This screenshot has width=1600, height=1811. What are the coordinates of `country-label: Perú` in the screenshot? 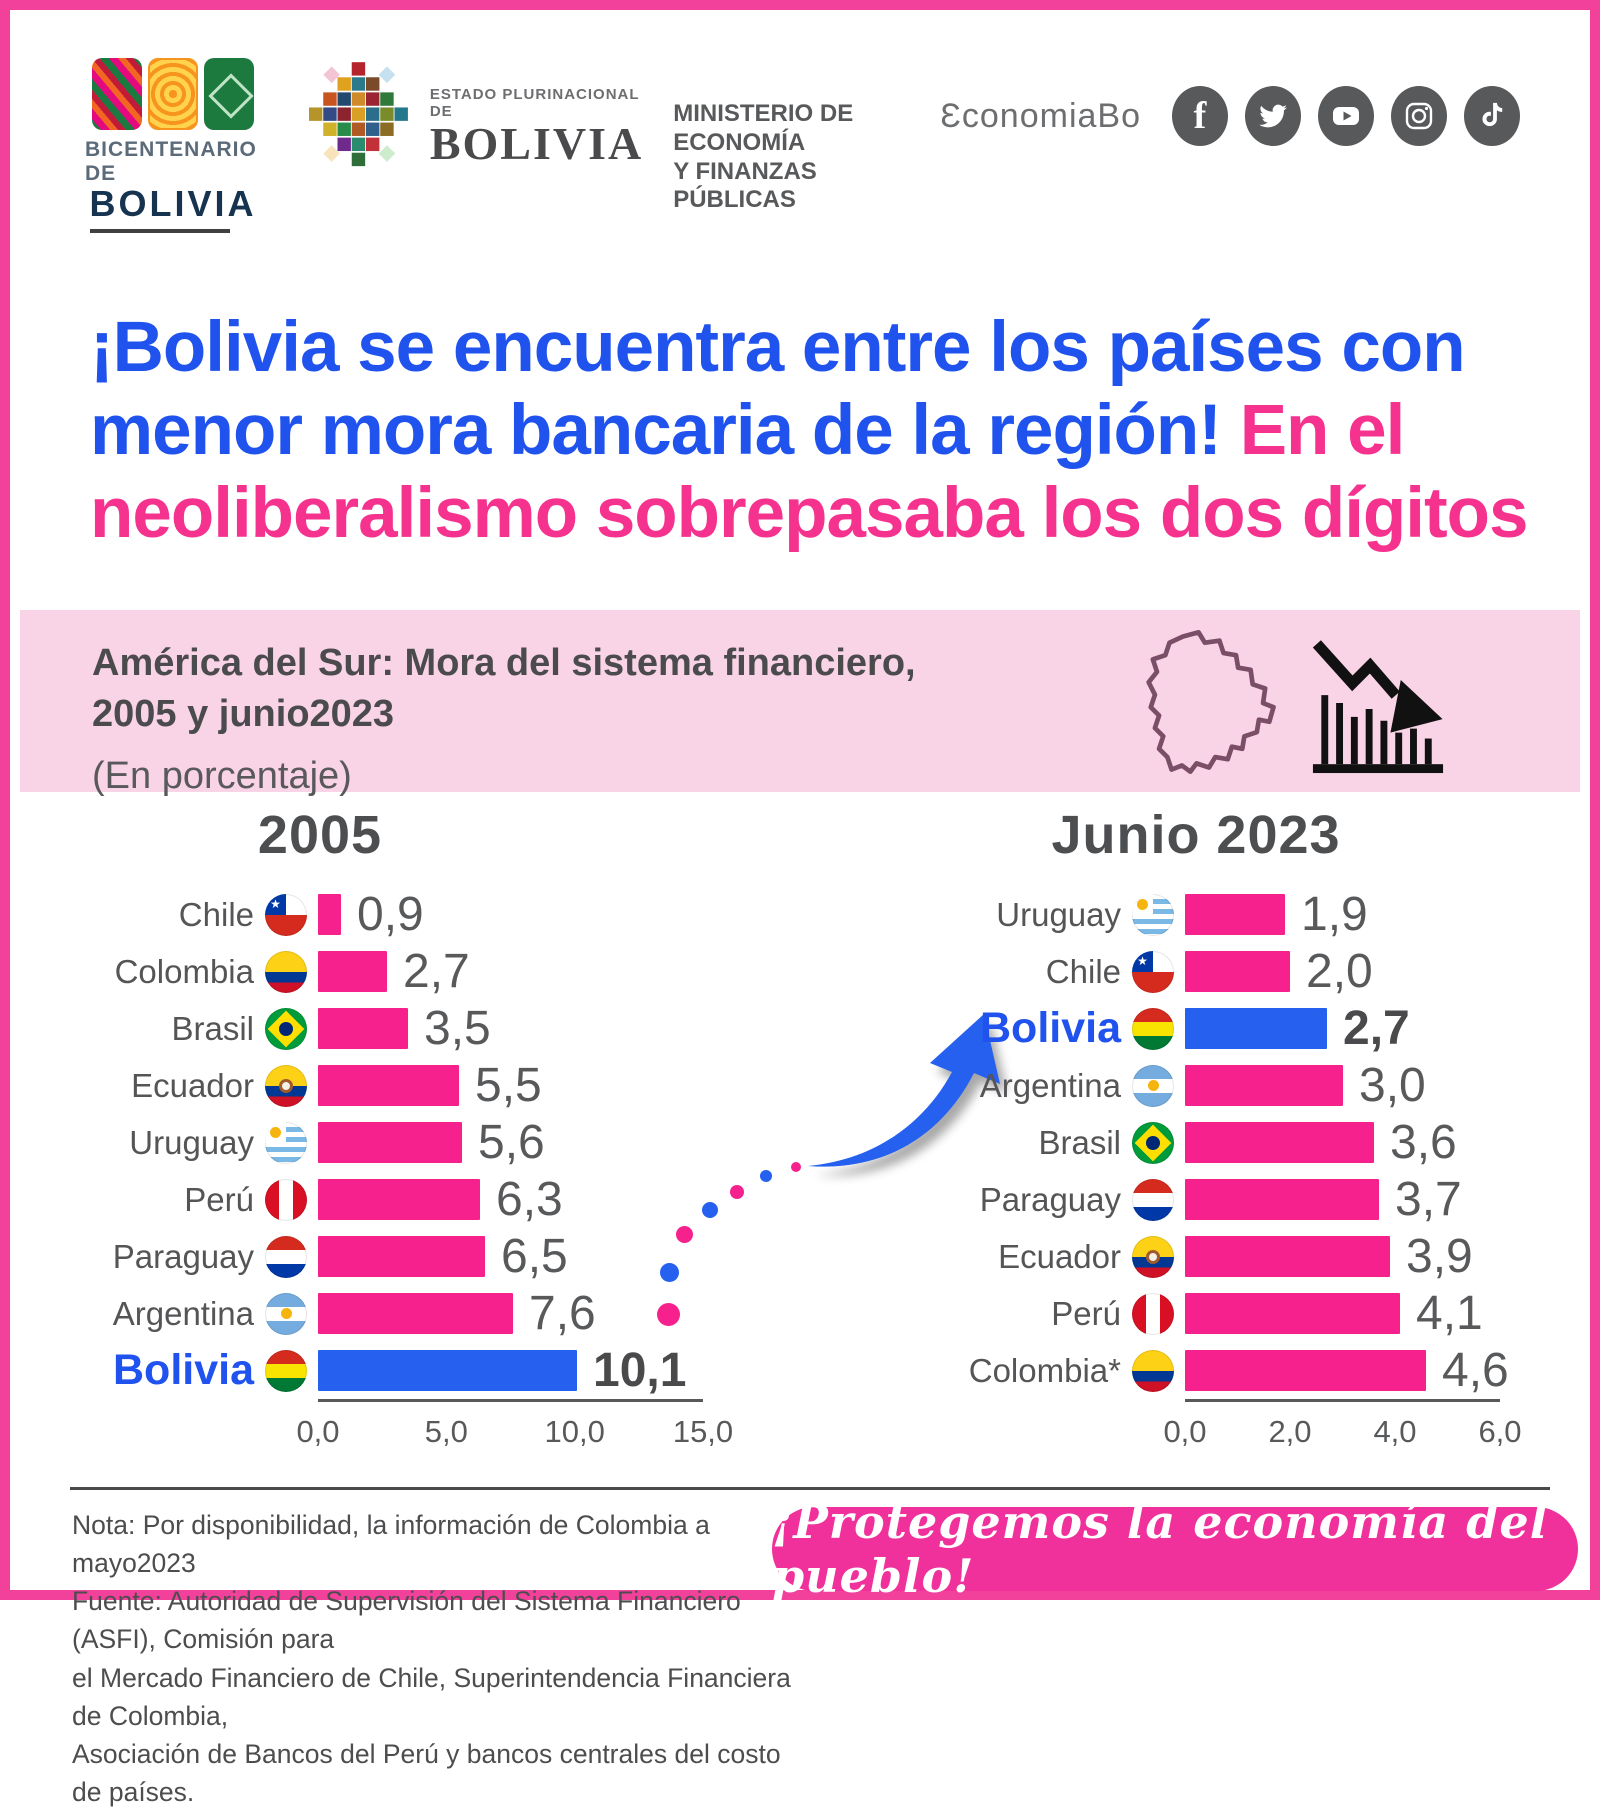 It's located at (1086, 1313).